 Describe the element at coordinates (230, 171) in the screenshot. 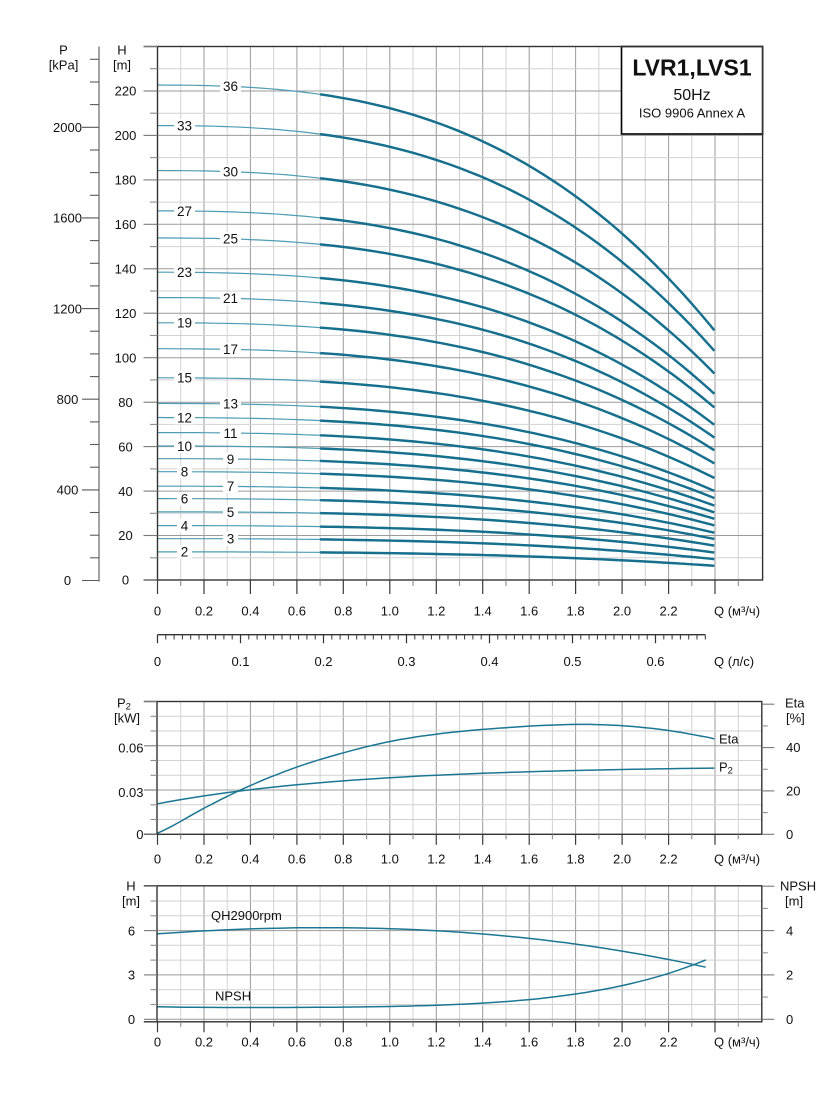

I see `svg-text: 30` at that location.